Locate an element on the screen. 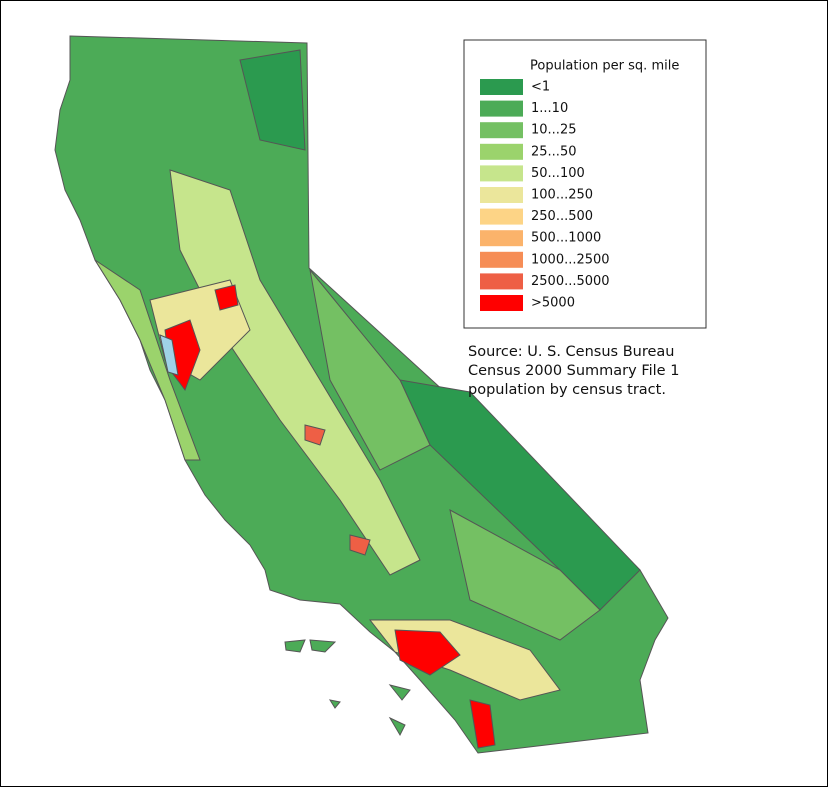  legend-label: 50...100 is located at coordinates (558, 173).